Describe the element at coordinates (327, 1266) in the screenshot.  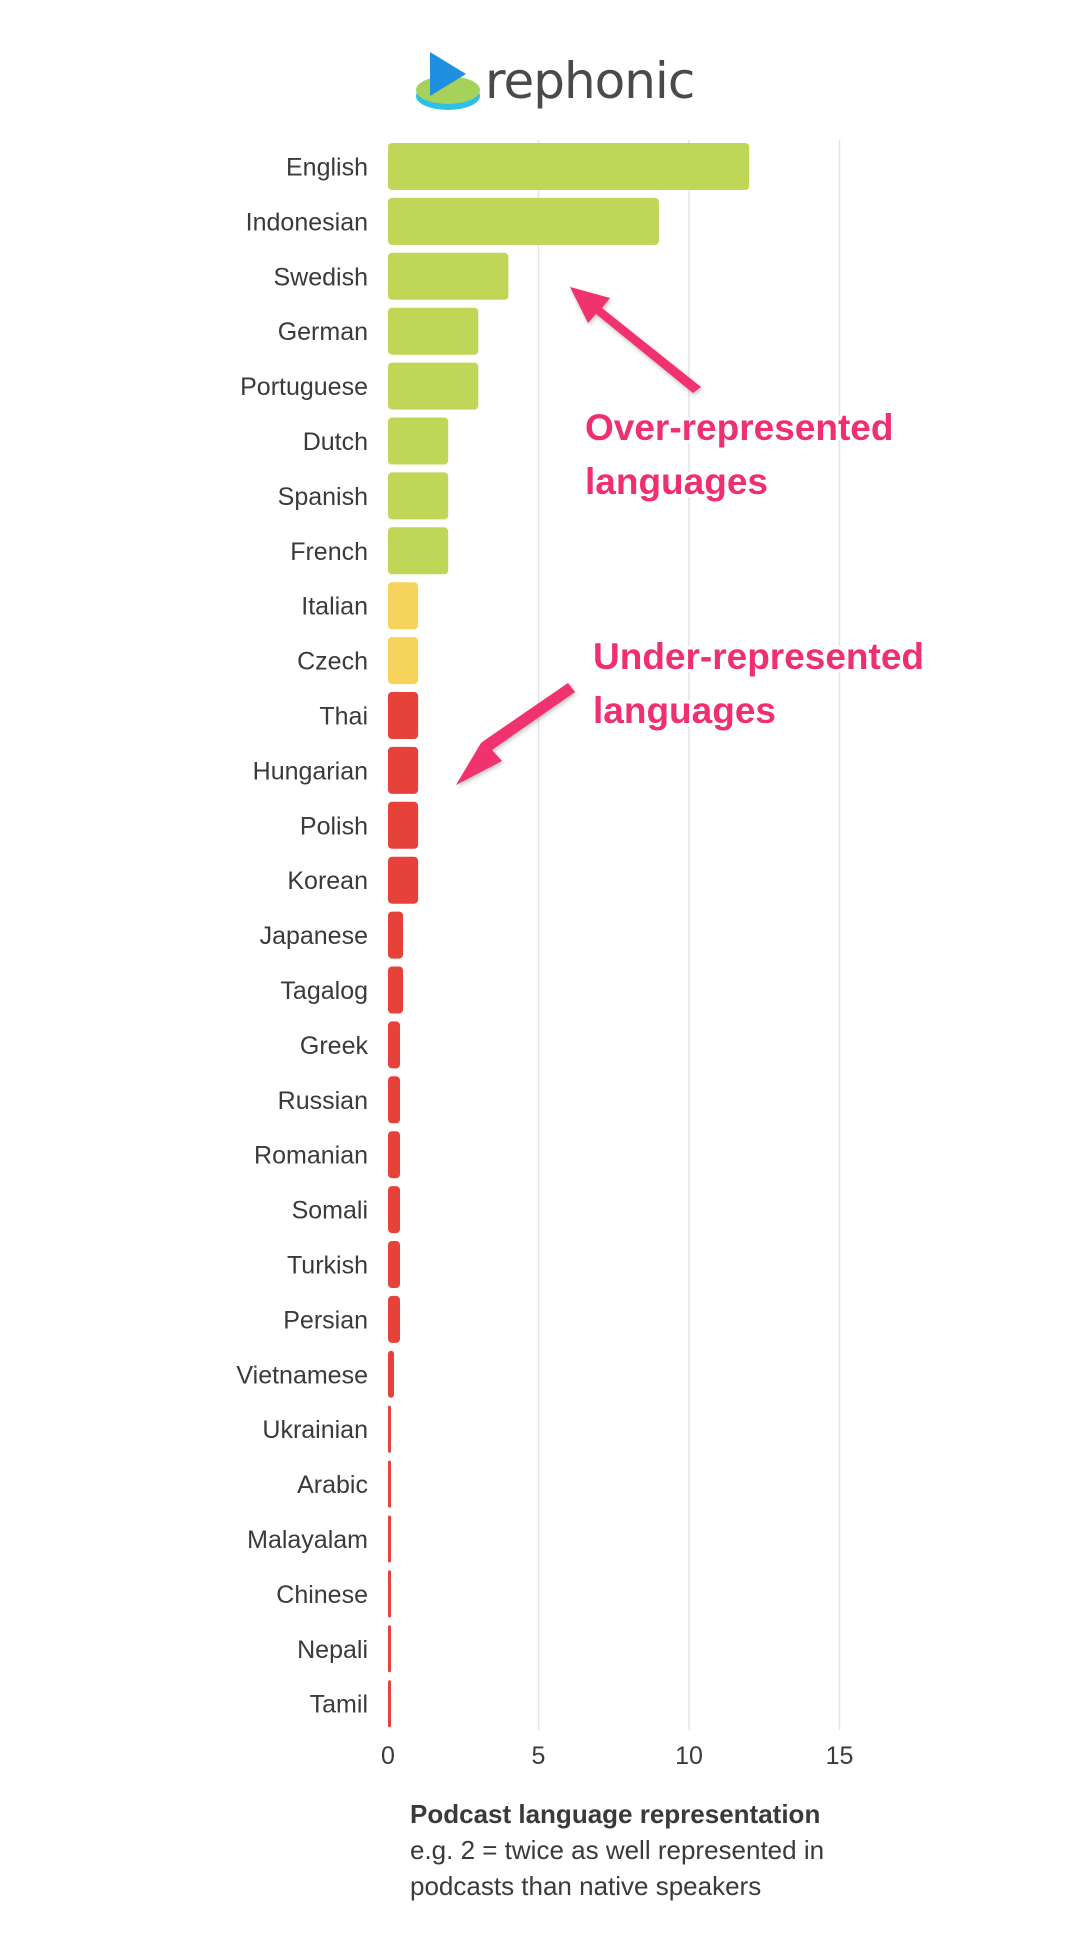
I see `category-label-turkish: Turkish` at that location.